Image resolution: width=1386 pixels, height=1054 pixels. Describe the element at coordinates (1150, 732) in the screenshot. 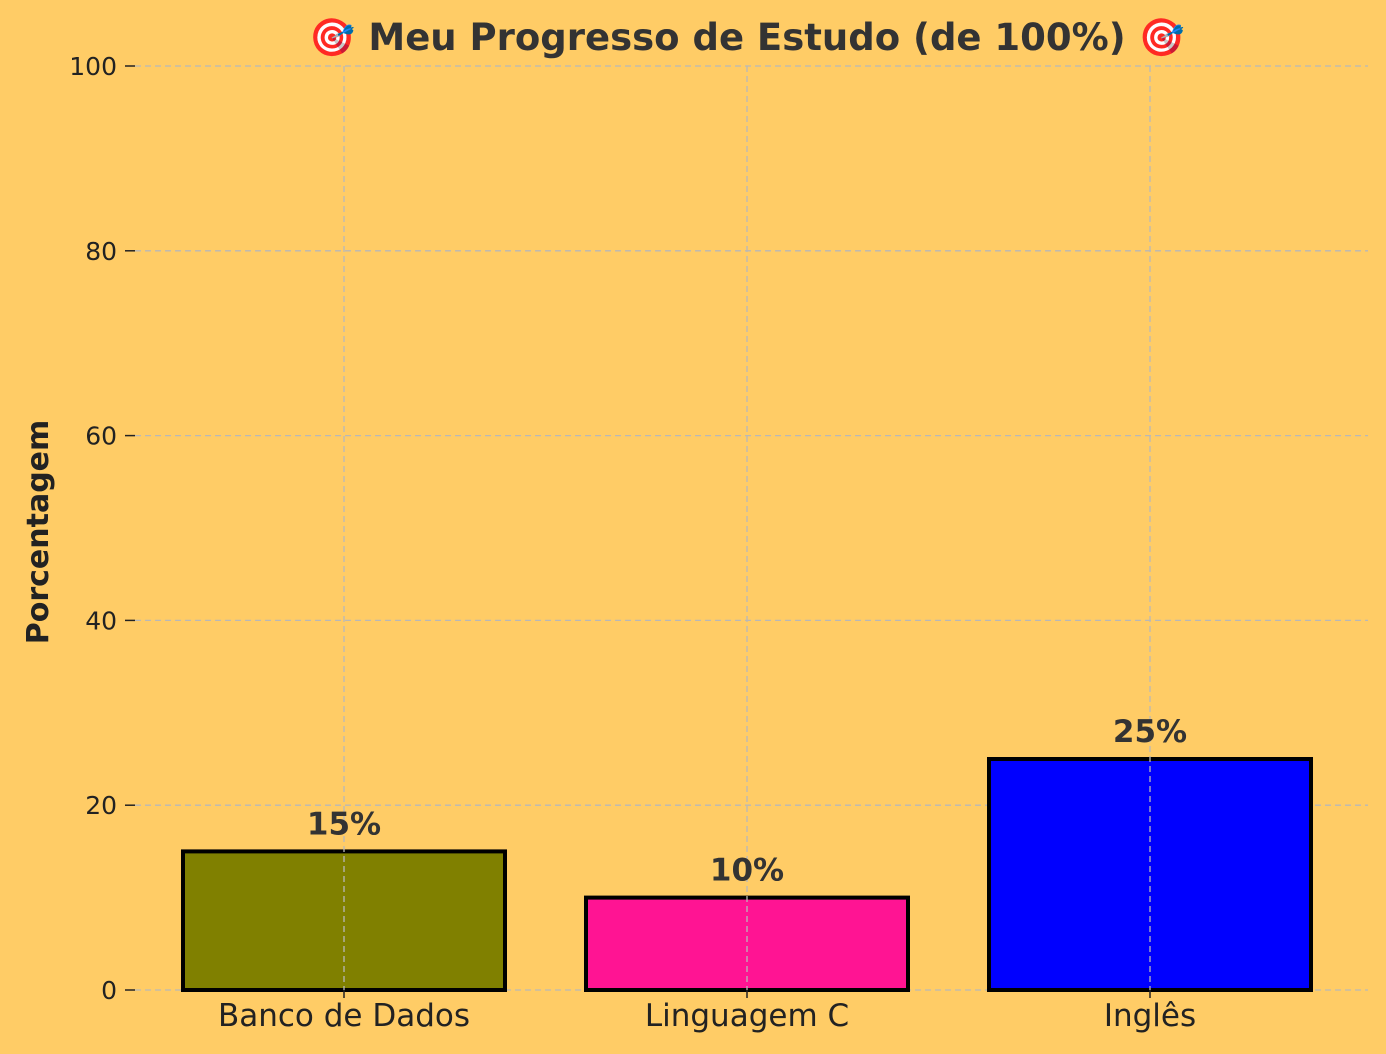

I see `data-label: 25%` at that location.